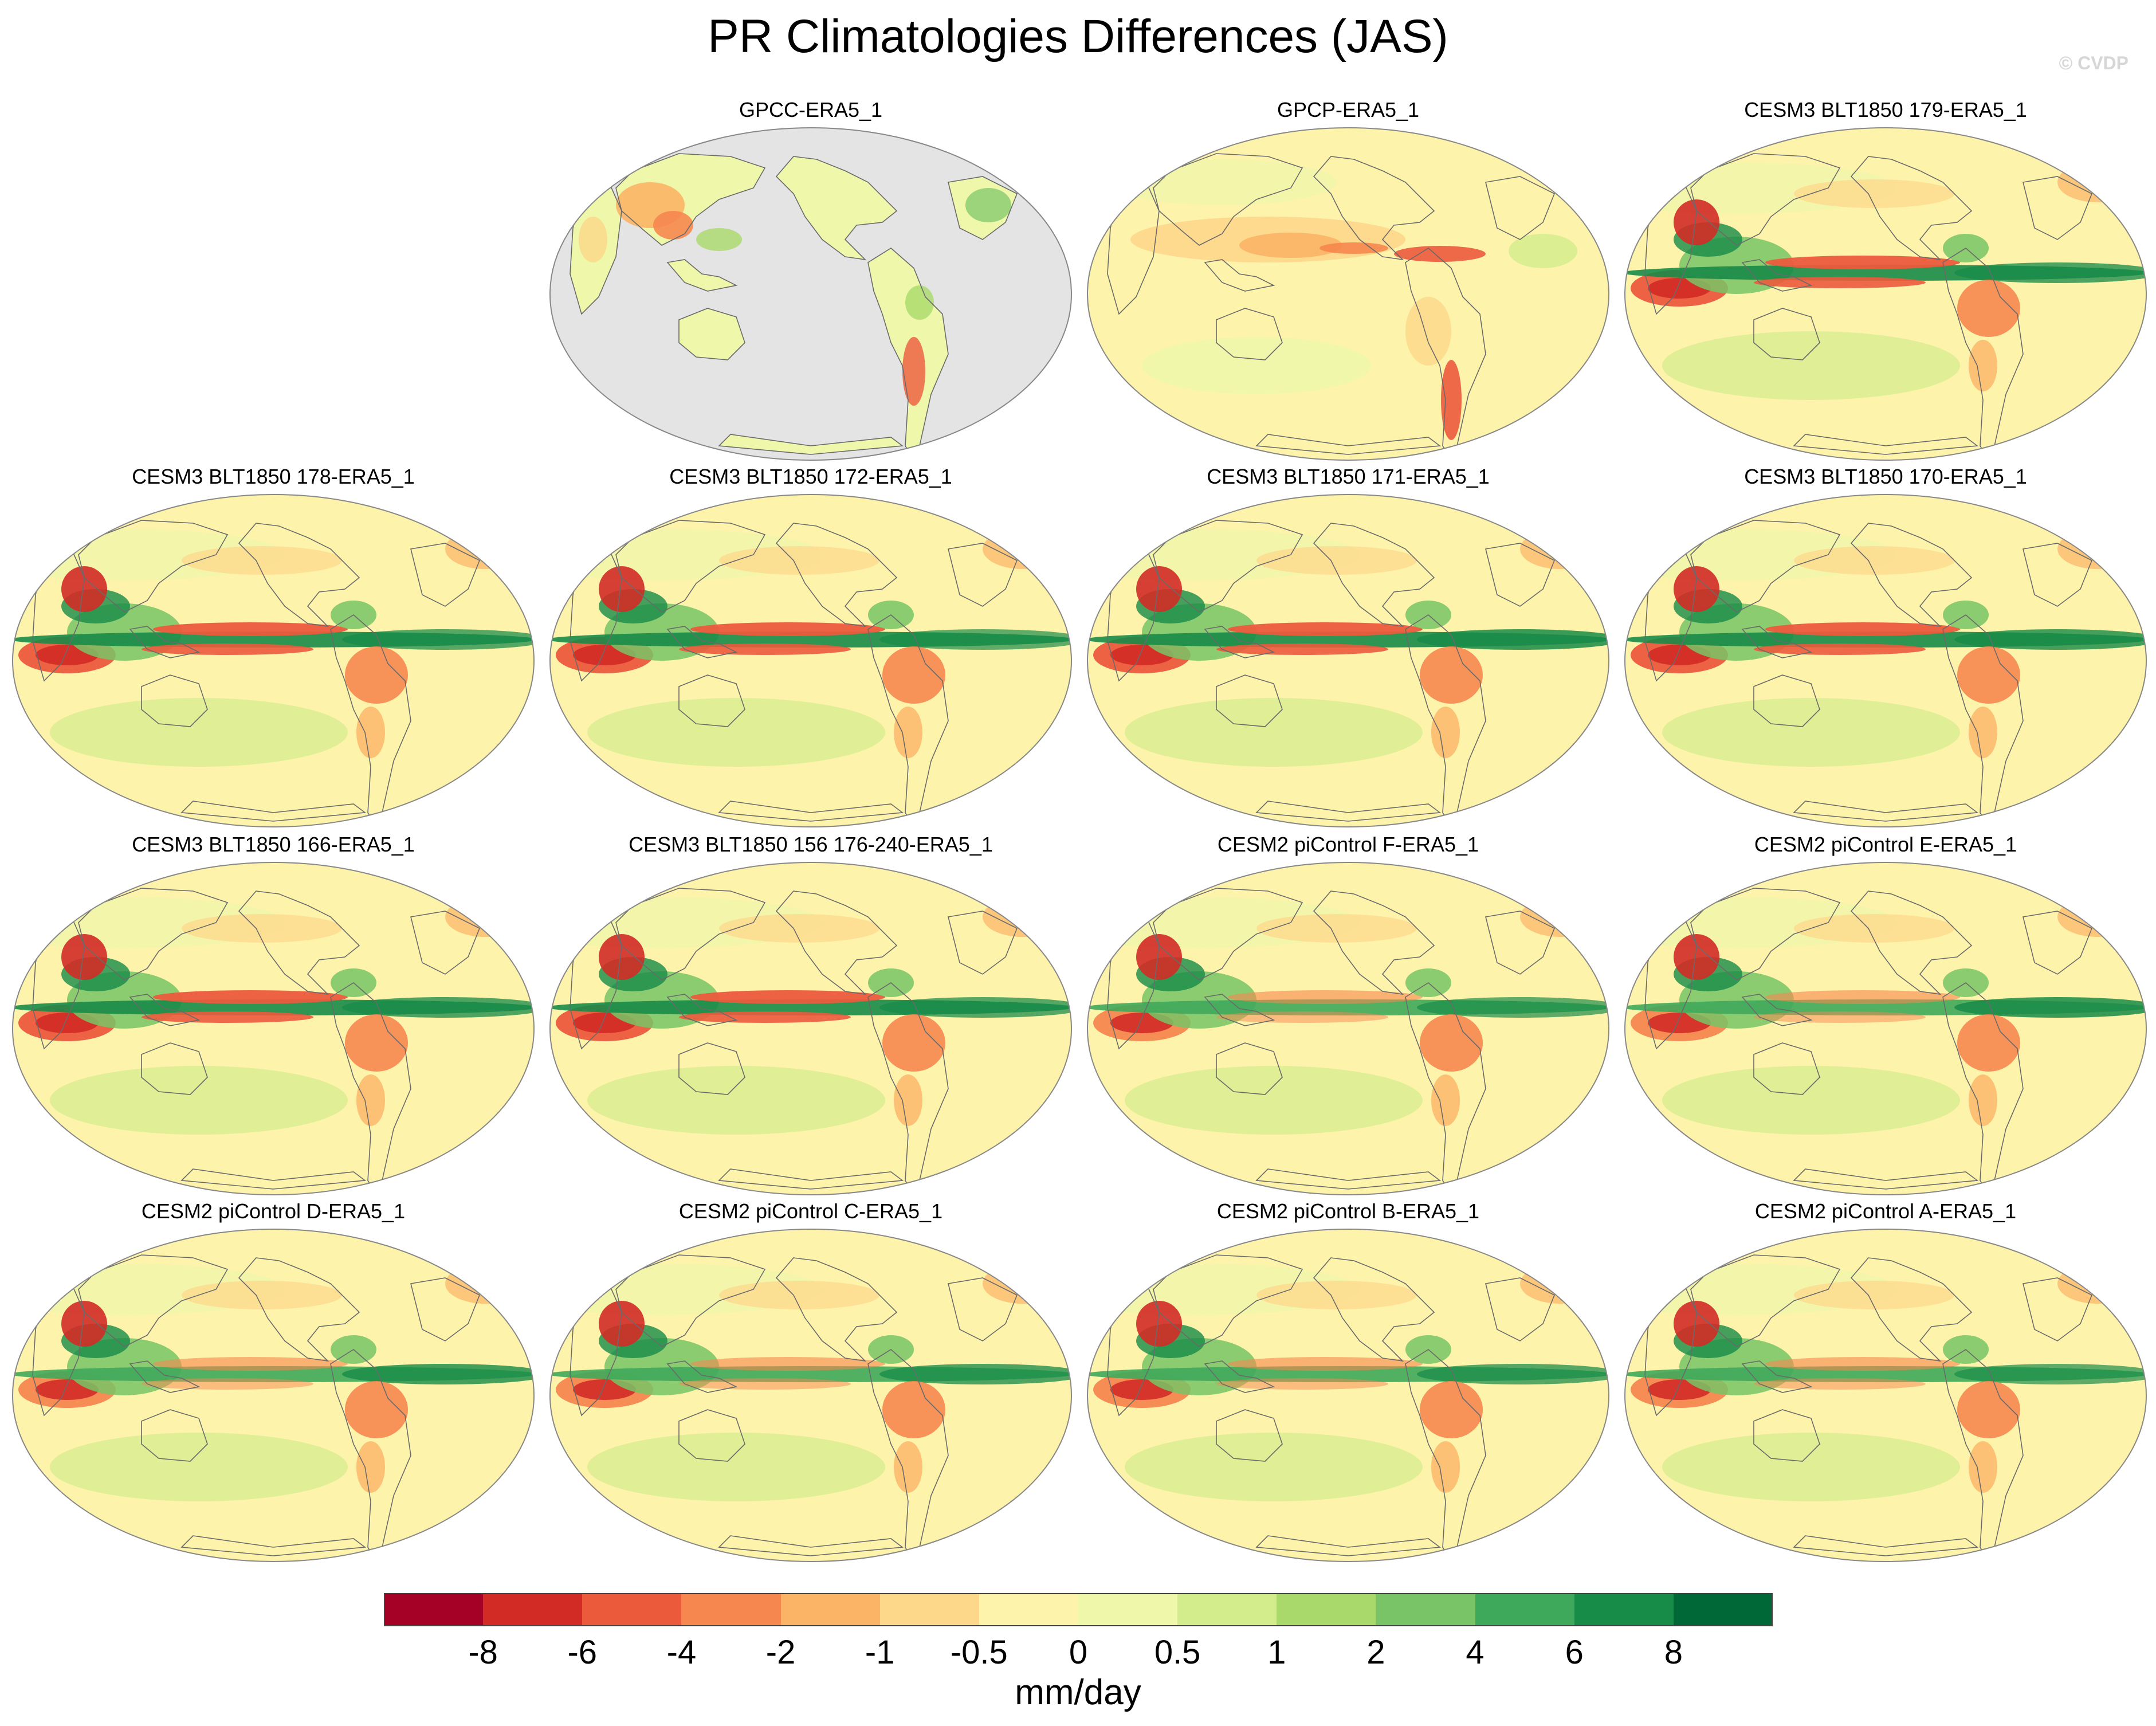  I want to click on panel-title: CESM3 BLT1850 166-ERA5_1, so click(273, 845).